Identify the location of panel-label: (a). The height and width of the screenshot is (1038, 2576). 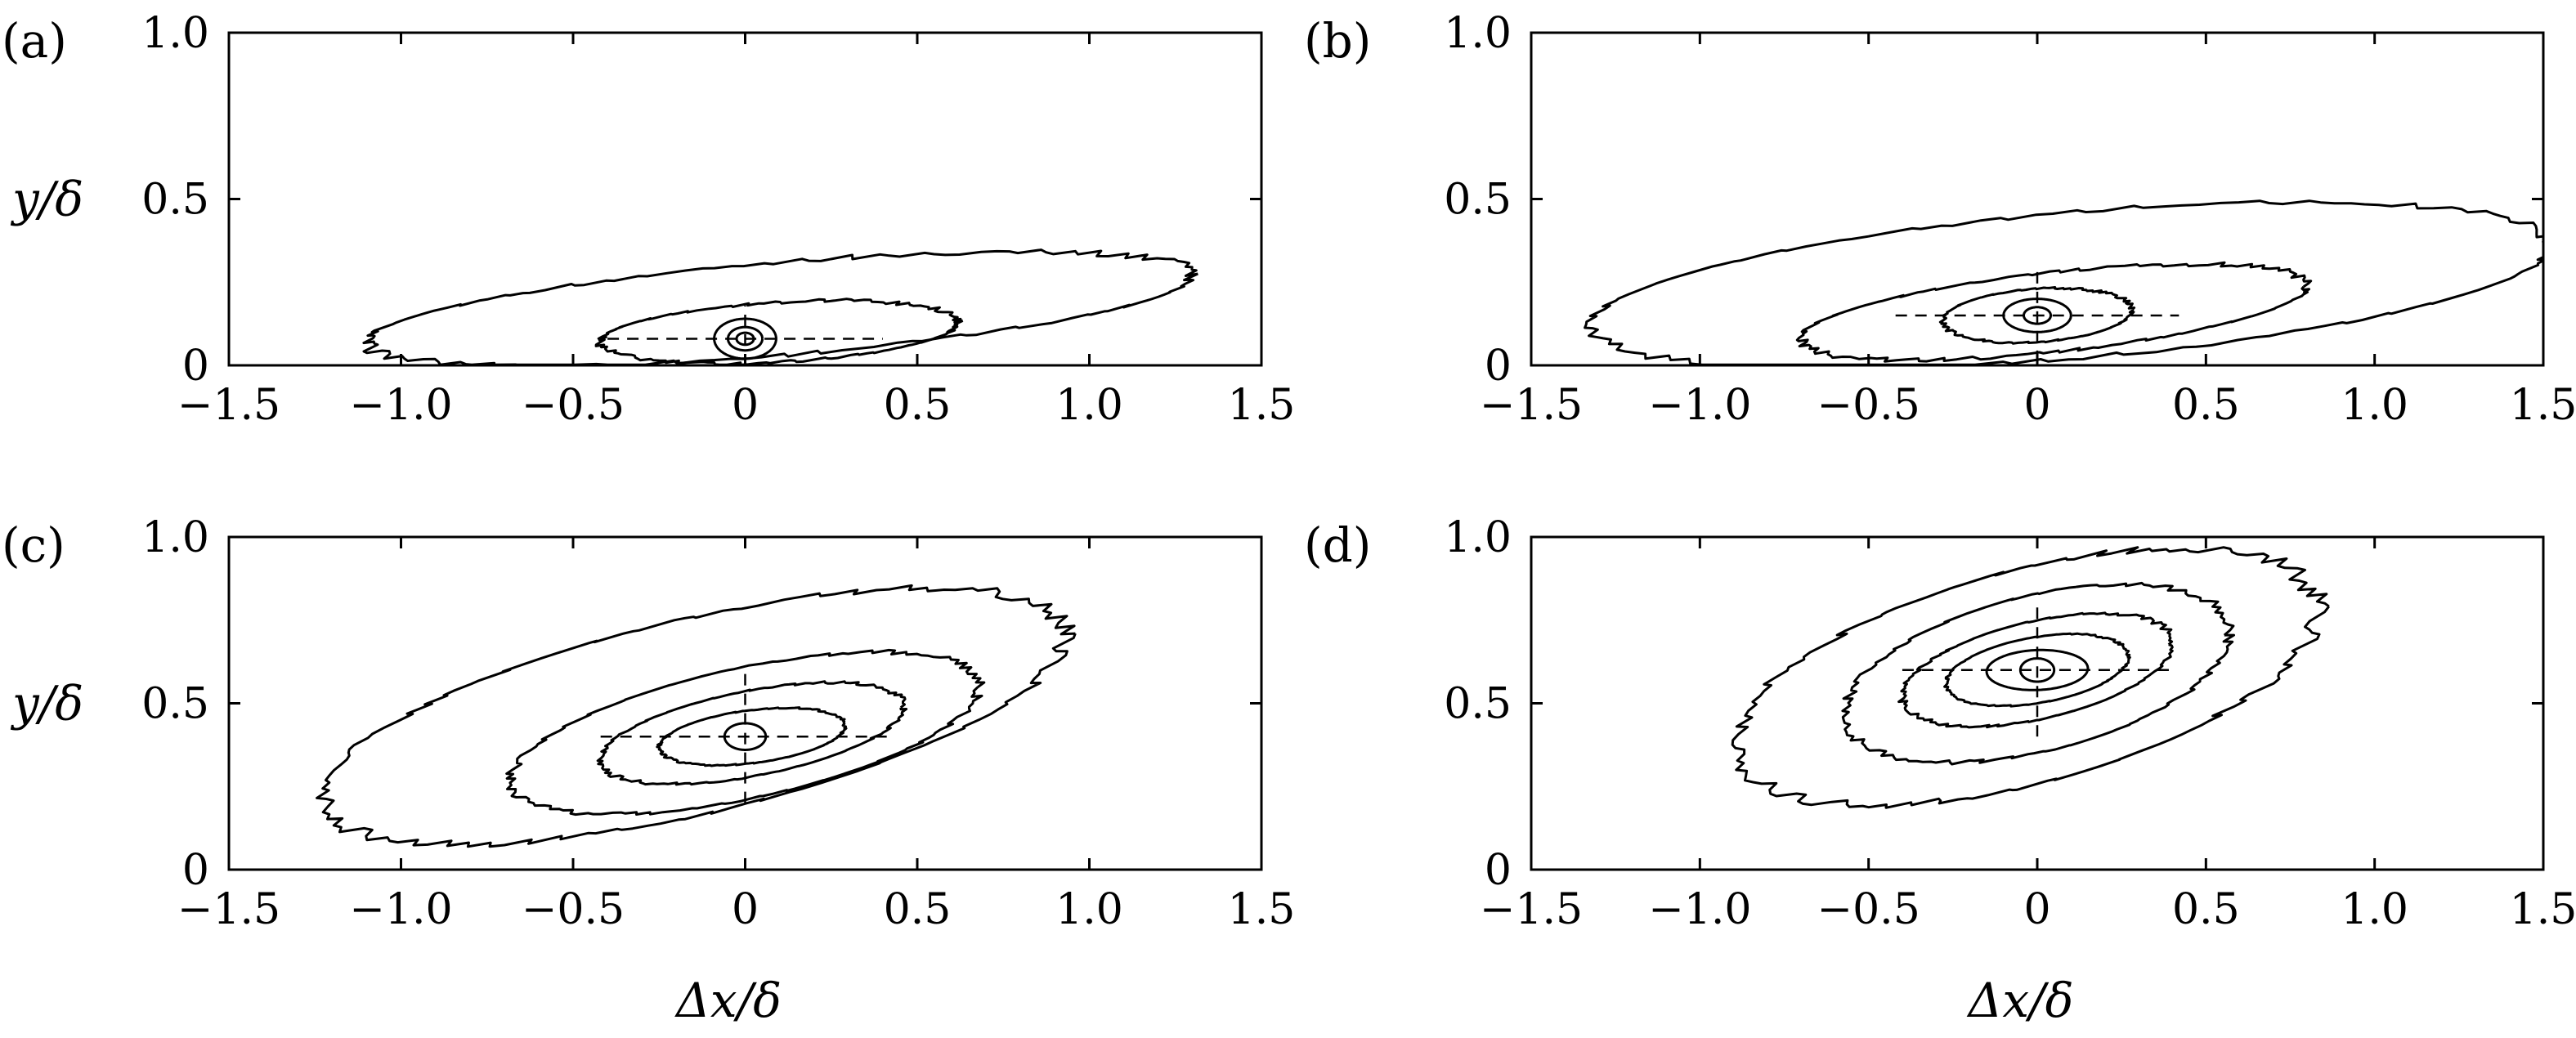
(34, 41).